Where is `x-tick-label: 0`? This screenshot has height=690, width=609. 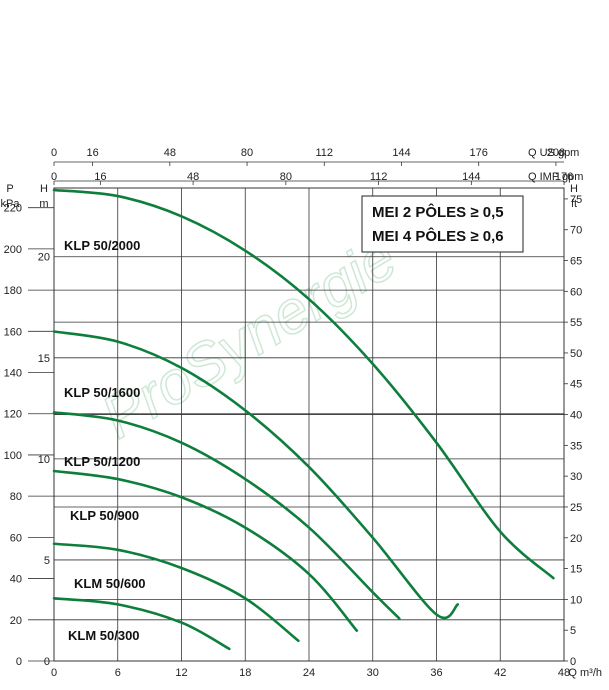
x-tick-label: 0 is located at coordinates (54, 673).